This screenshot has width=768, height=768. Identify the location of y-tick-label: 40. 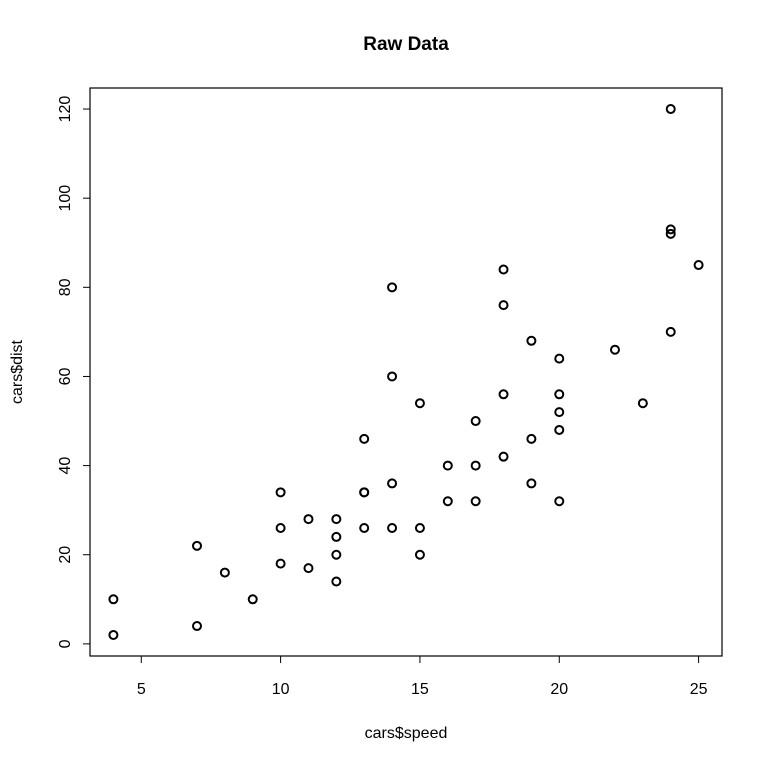
(65, 466).